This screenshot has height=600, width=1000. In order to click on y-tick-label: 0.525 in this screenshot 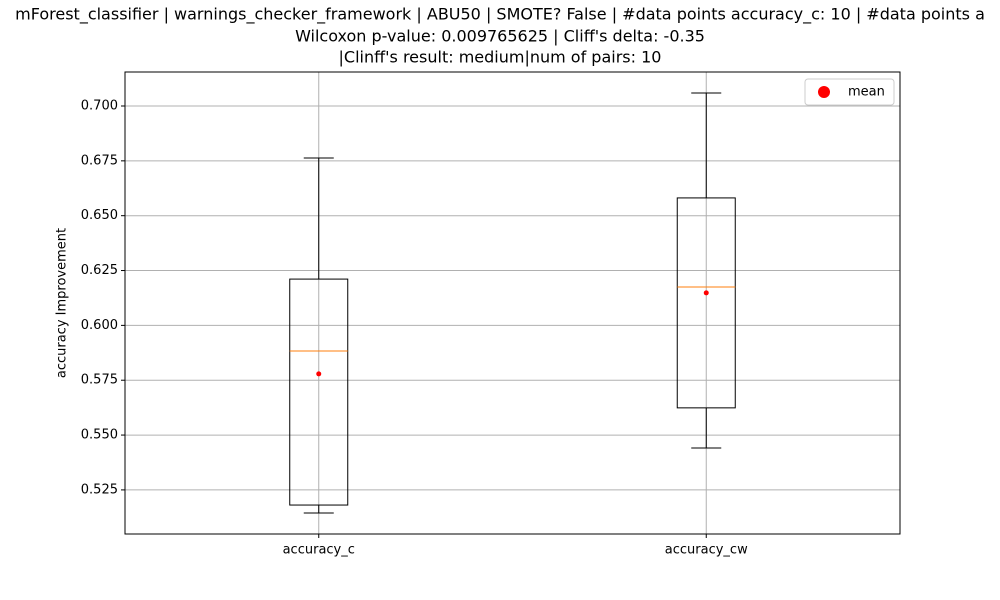, I will do `click(99, 489)`.